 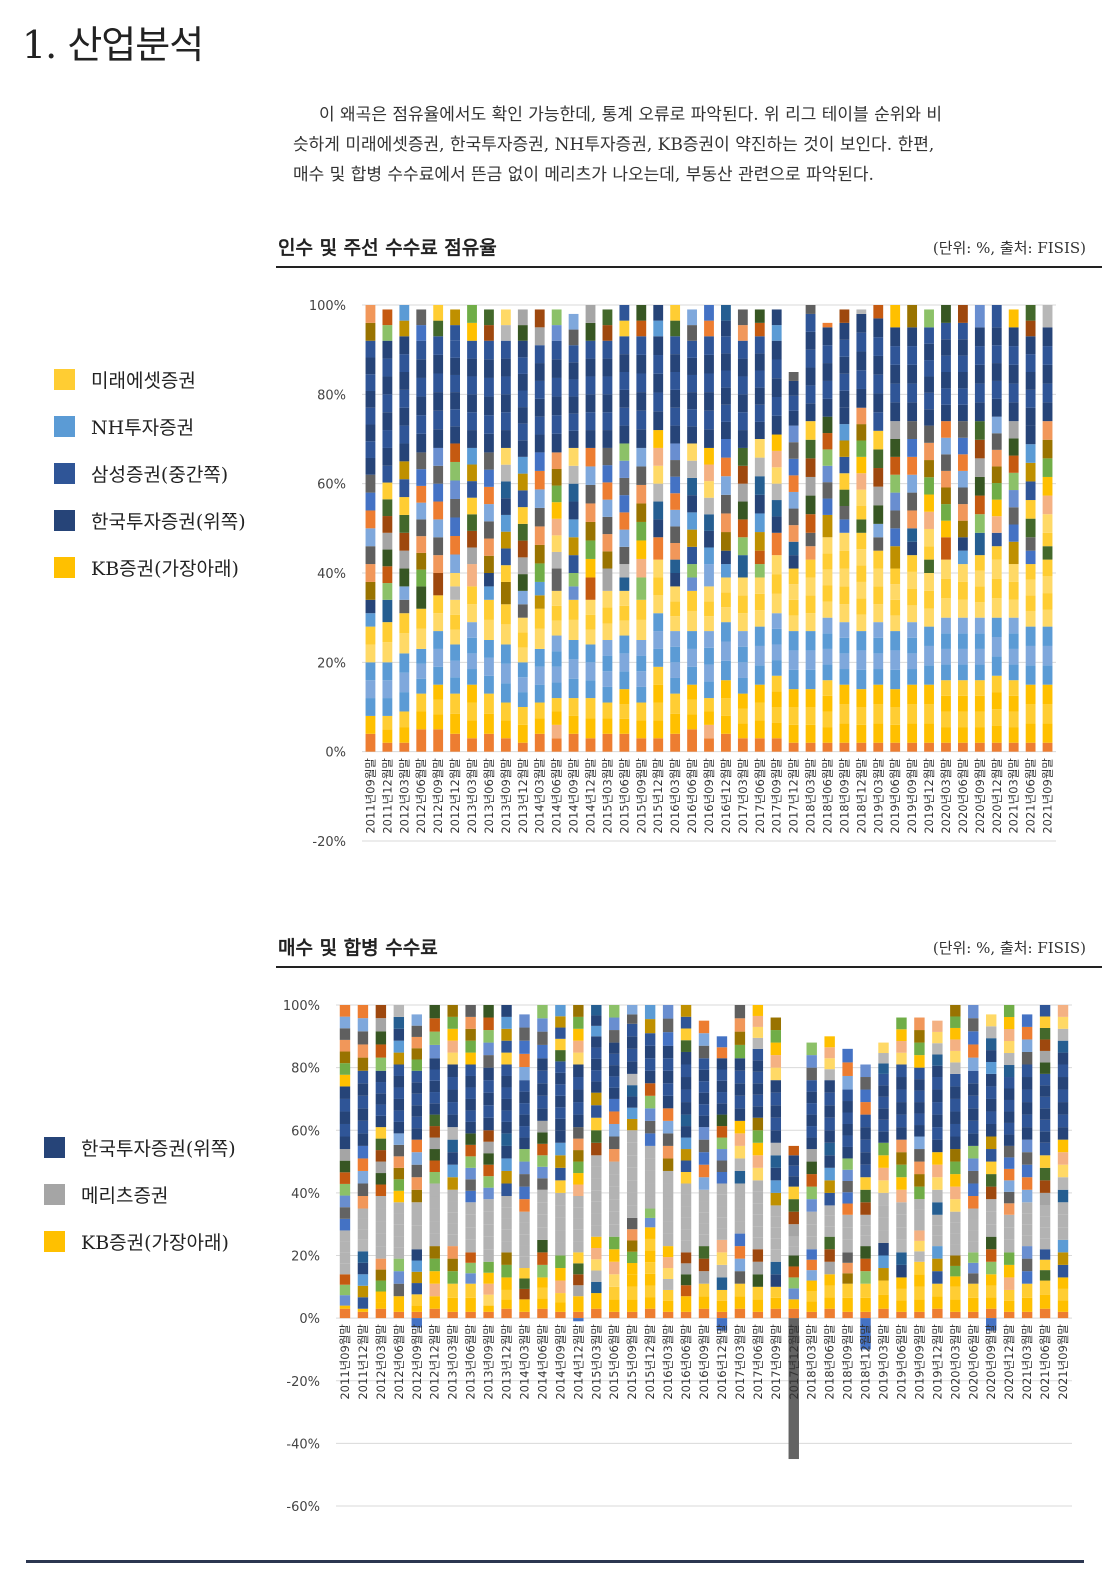 What do you see at coordinates (578, 1320) in the screenshot?
I see `bar-negative-segment` at bounding box center [578, 1320].